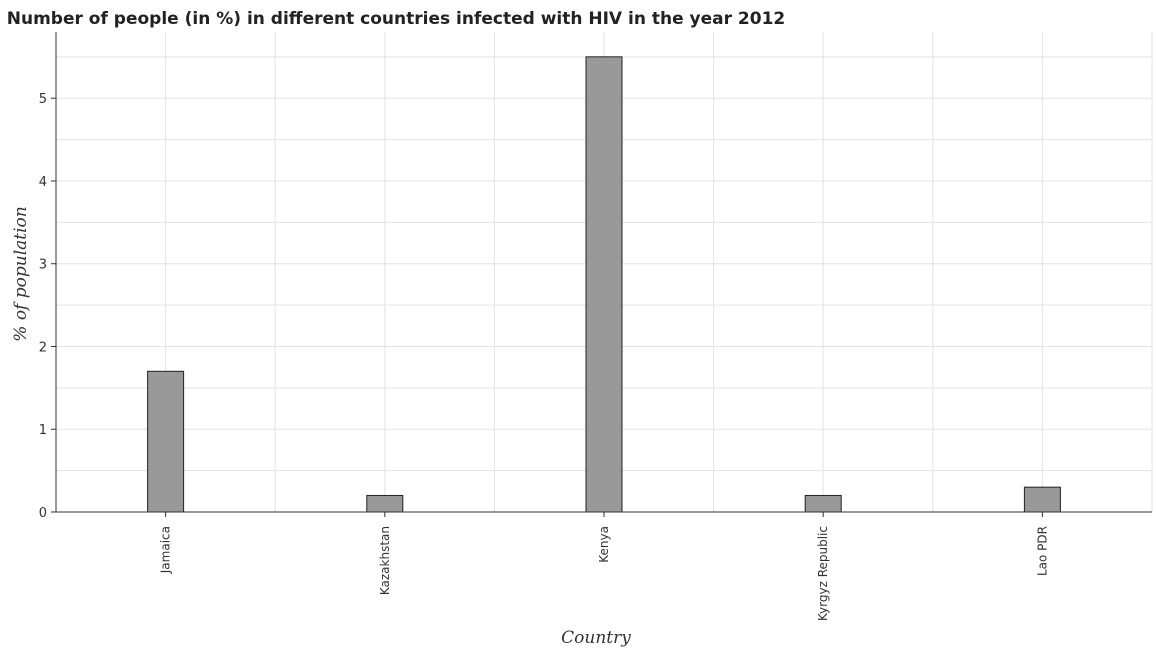 Image resolution: width=1156 pixels, height=650 pixels. Describe the element at coordinates (1042, 551) in the screenshot. I see `x-tick-label: Lao PDR` at that location.